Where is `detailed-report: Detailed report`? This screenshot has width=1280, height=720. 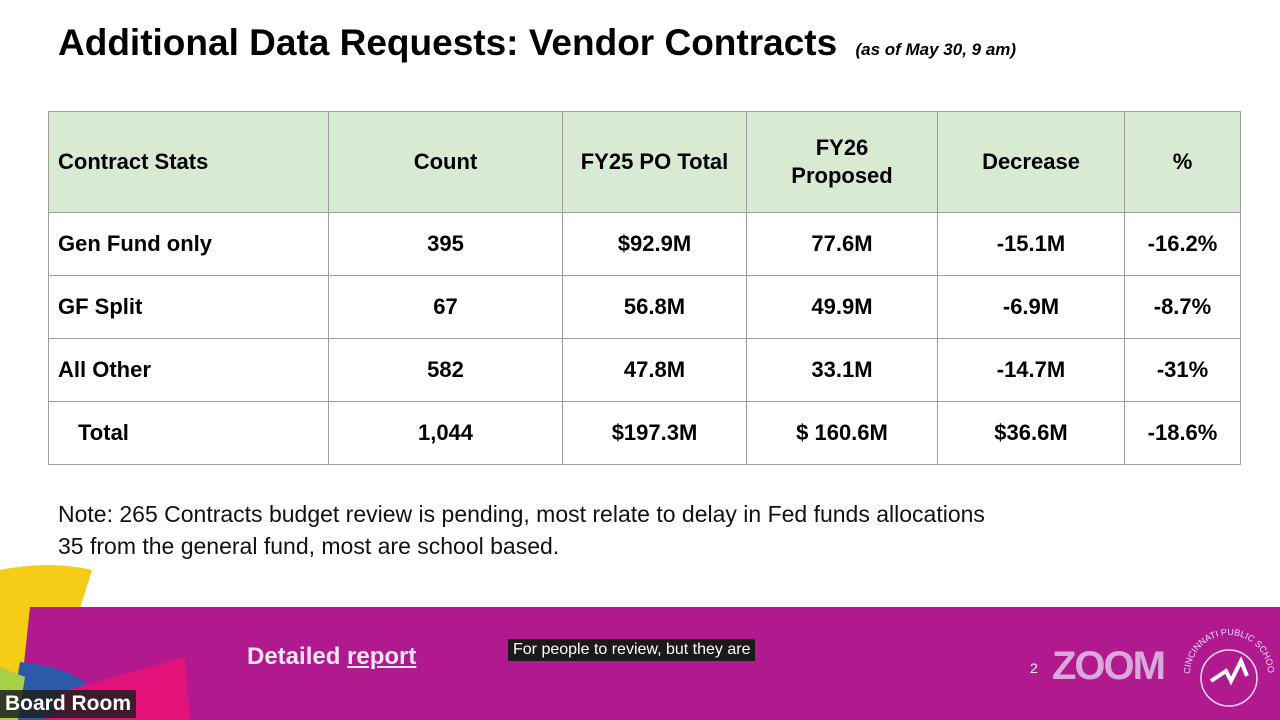 detailed-report: Detailed report is located at coordinates (331, 657).